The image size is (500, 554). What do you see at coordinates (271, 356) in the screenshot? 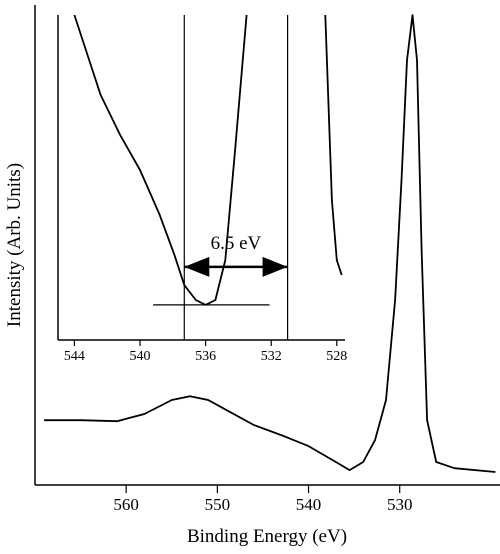
I see `x-tick-label: 532` at bounding box center [271, 356].